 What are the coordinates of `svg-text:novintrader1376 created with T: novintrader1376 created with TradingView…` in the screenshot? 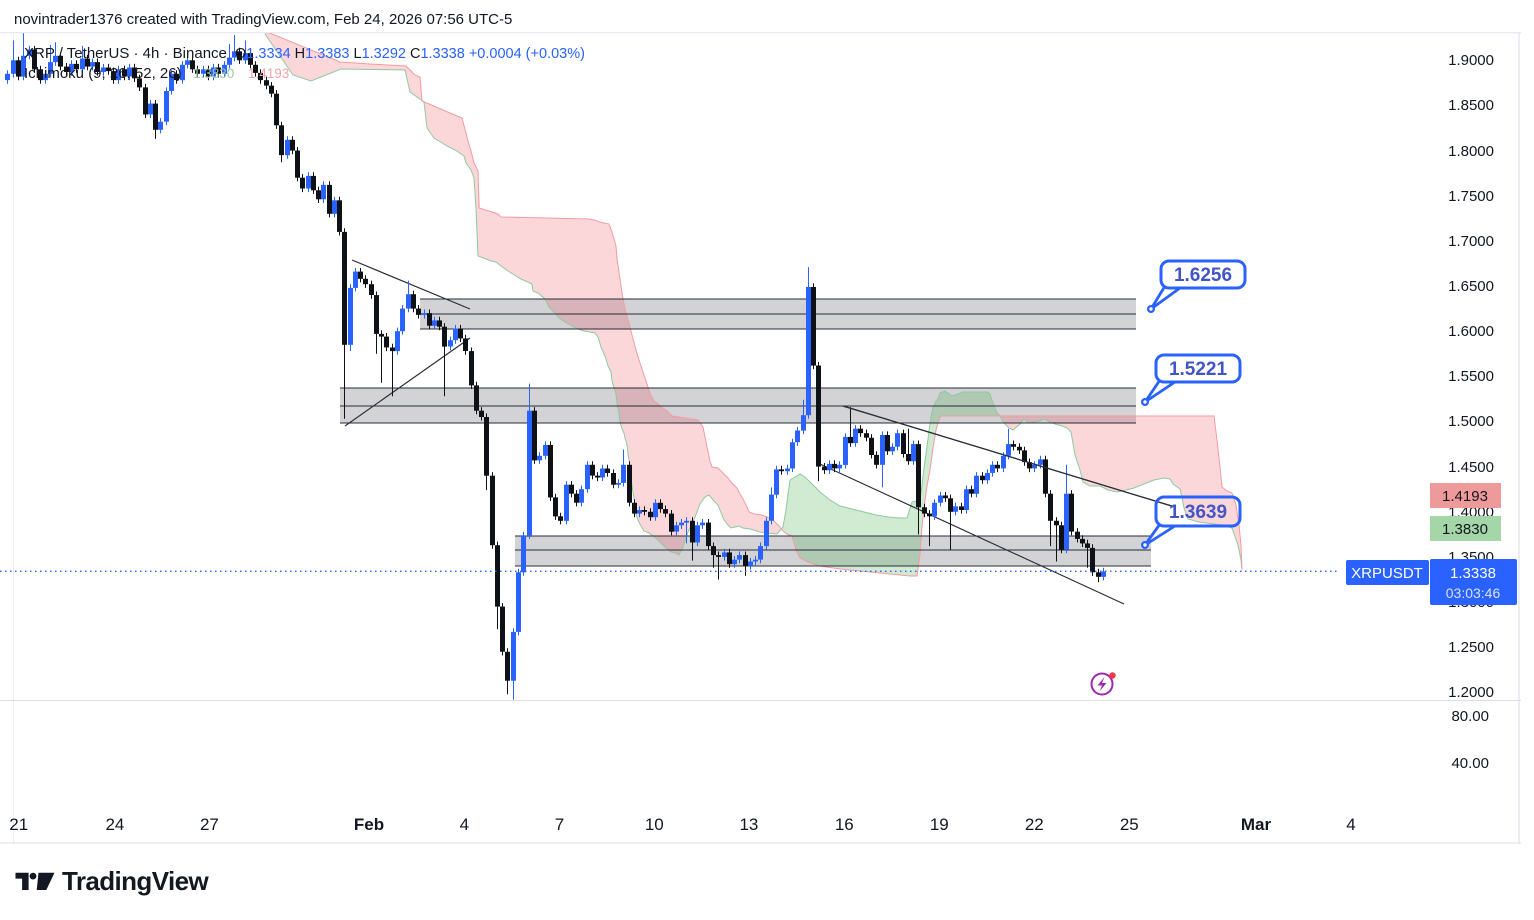 It's located at (263, 19).